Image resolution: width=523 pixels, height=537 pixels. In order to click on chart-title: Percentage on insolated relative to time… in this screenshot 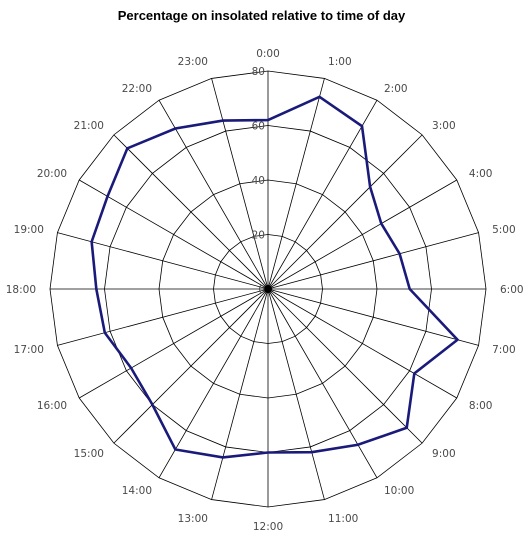, I will do `click(261, 15)`.